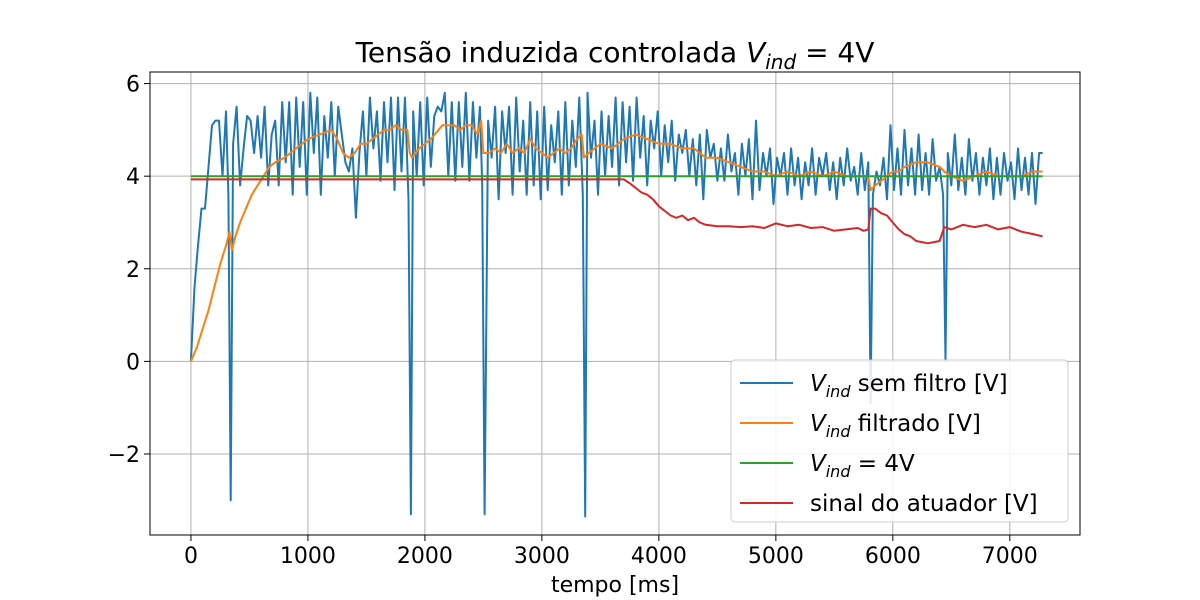 Image resolution: width=1200 pixels, height=600 pixels. I want to click on legend-label-3: Vind = 4V, so click(862, 466).